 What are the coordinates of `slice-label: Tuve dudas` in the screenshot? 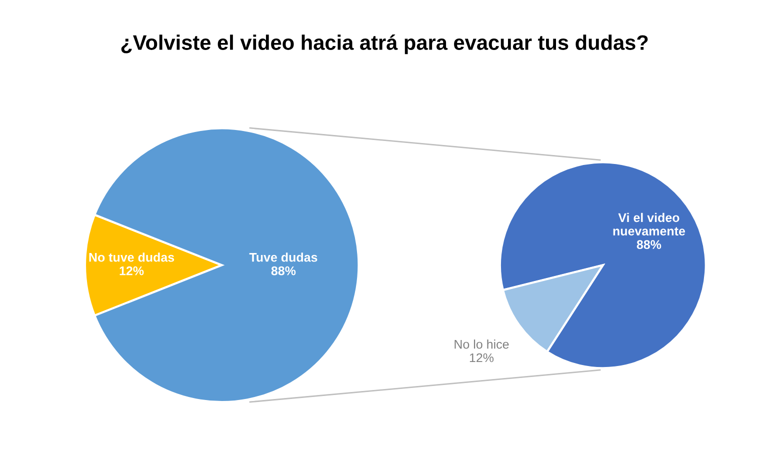 It's located at (283, 257).